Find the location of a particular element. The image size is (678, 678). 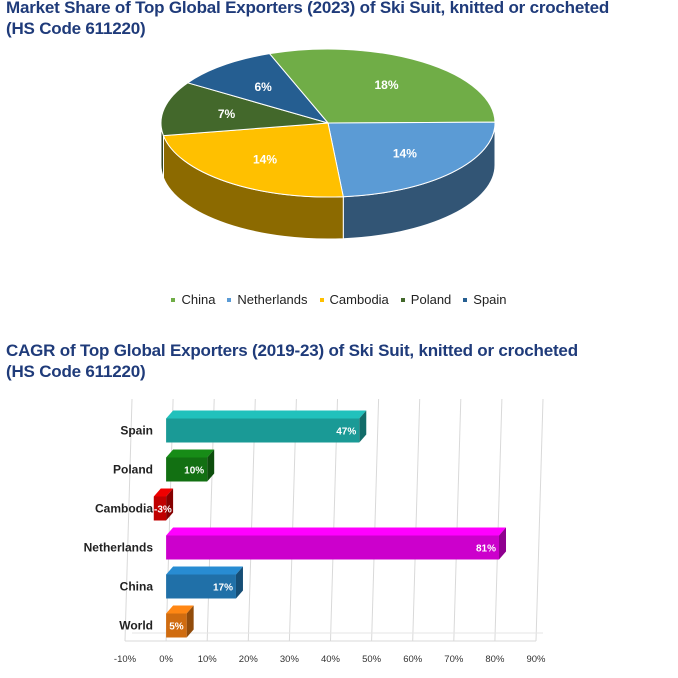

bar-spain is located at coordinates (266, 426).